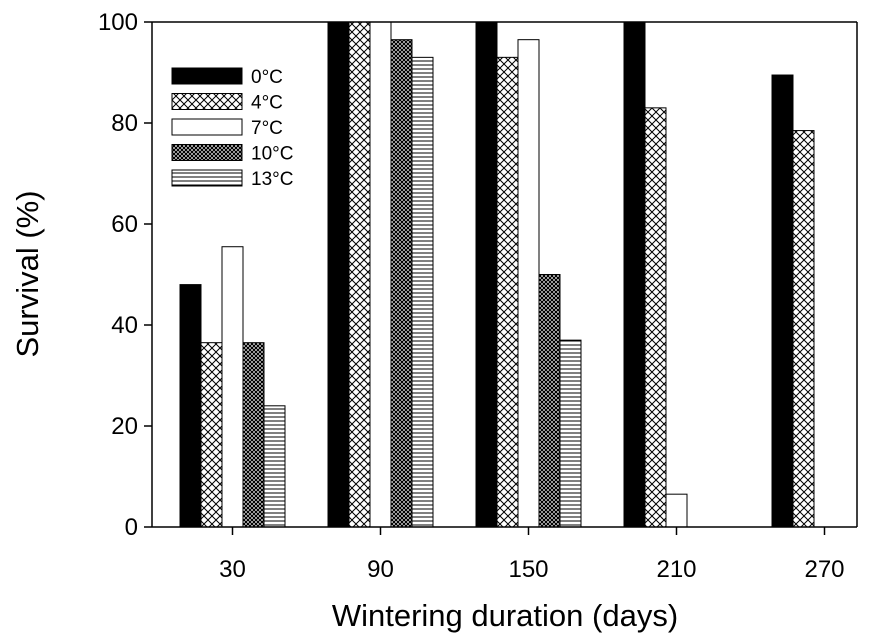 Image resolution: width=880 pixels, height=643 pixels. I want to click on legend-label-3: 10°C, so click(272, 154).